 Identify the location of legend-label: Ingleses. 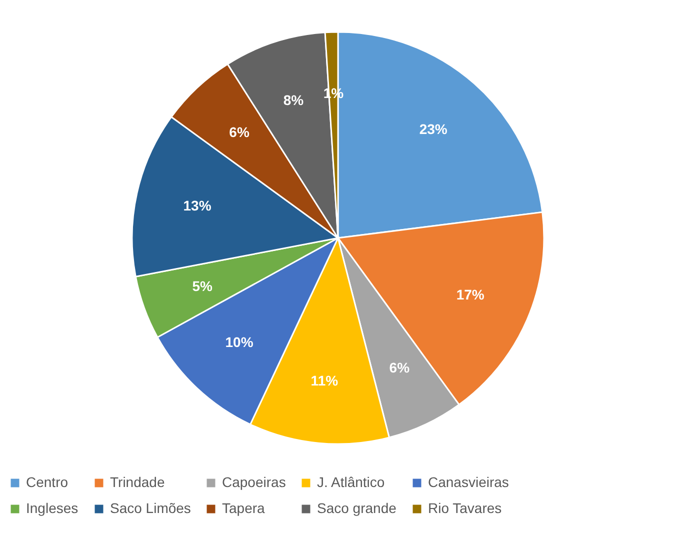
(52, 508).